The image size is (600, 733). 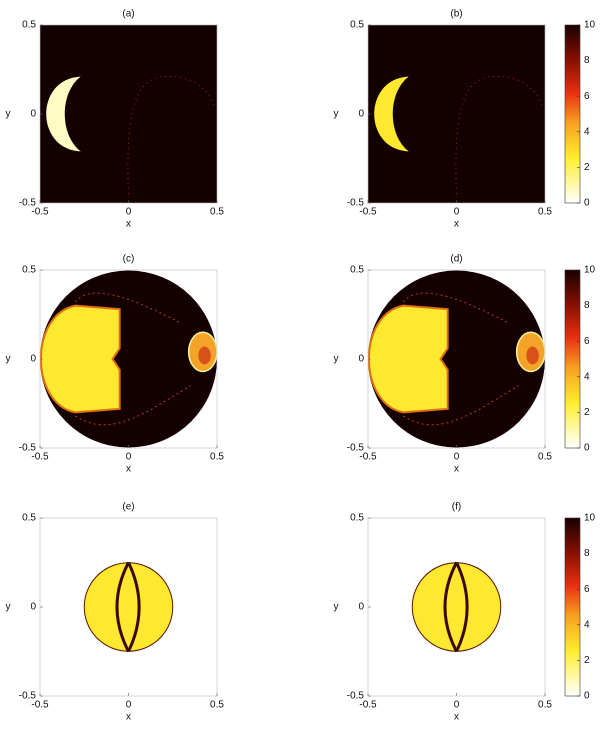 What do you see at coordinates (128, 14) in the screenshot?
I see `panel-title: (a)` at bounding box center [128, 14].